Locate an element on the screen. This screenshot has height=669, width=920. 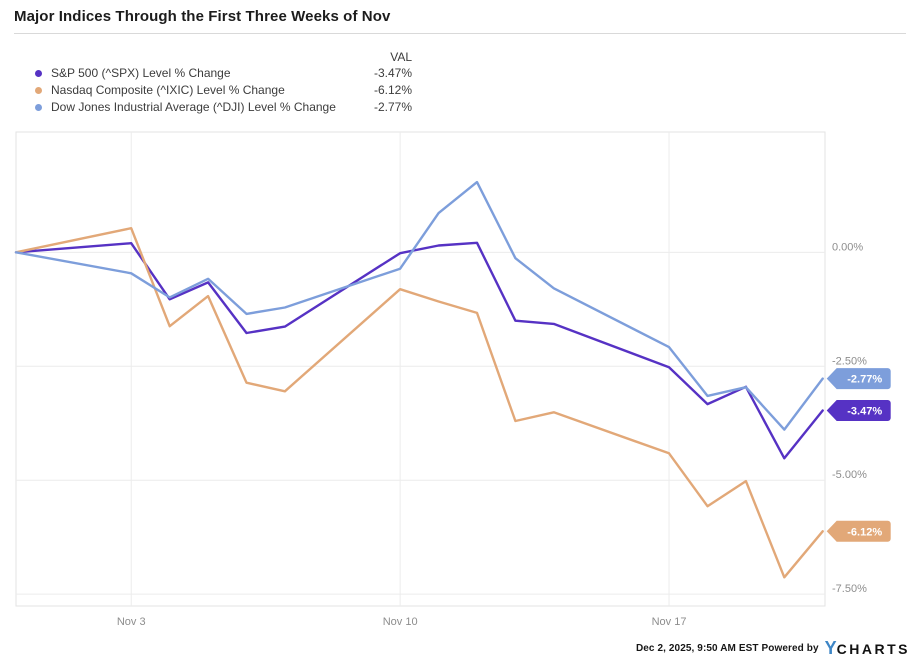
spx-legend-dot-icon is located at coordinates (38, 73).